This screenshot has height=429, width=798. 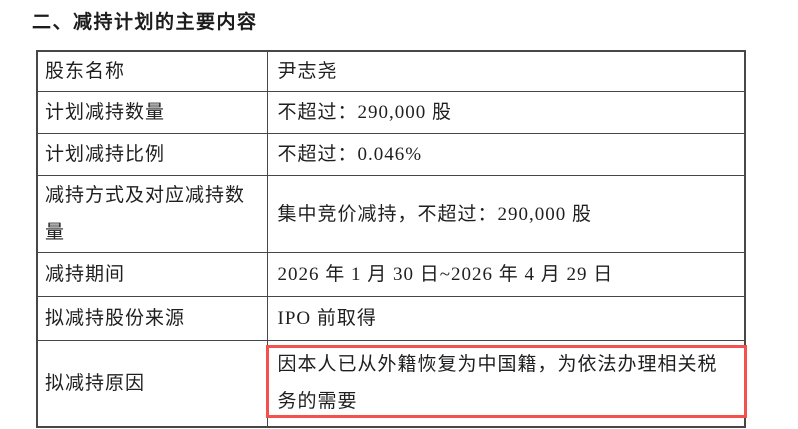 I want to click on row-label: 计划减持数量, so click(x=152, y=112).